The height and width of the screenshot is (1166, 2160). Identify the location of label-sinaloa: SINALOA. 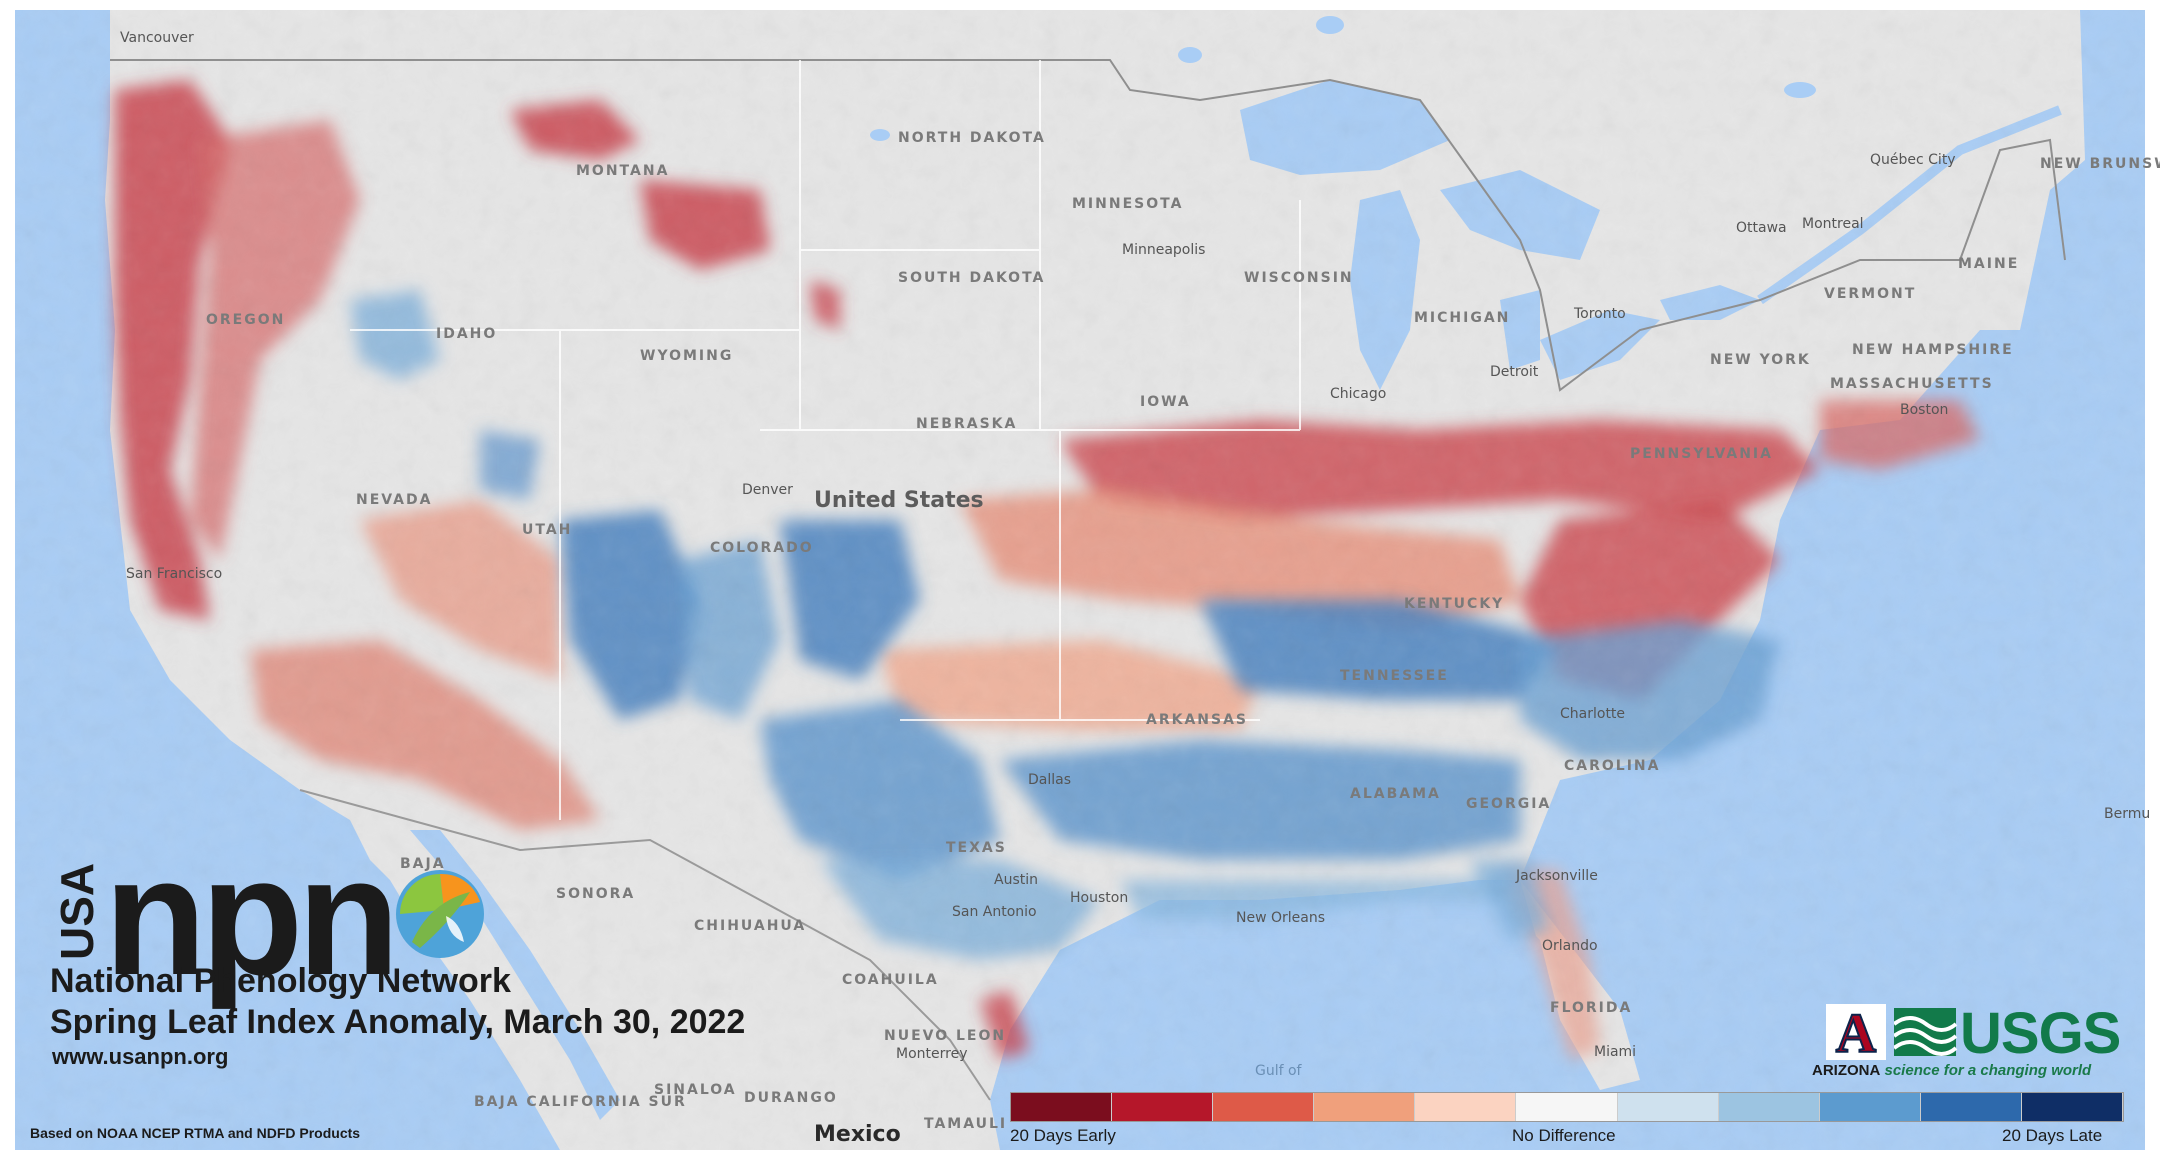
(695, 1090).